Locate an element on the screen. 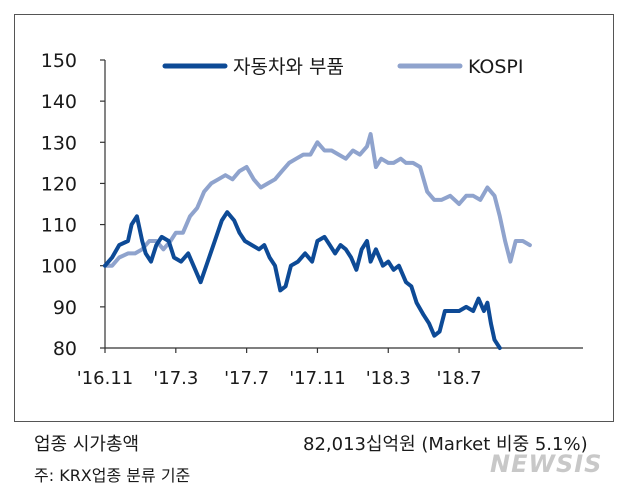  y-tick-label: 80 is located at coordinates (65, 349).